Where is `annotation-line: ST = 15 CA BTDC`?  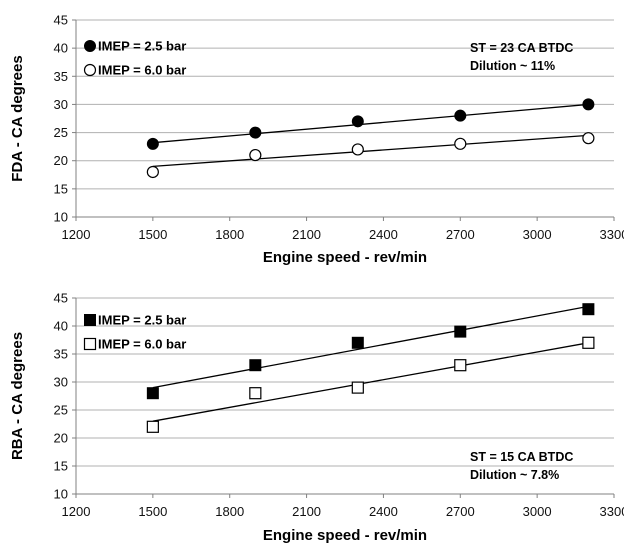 annotation-line: ST = 15 CA BTDC is located at coordinates (521, 457).